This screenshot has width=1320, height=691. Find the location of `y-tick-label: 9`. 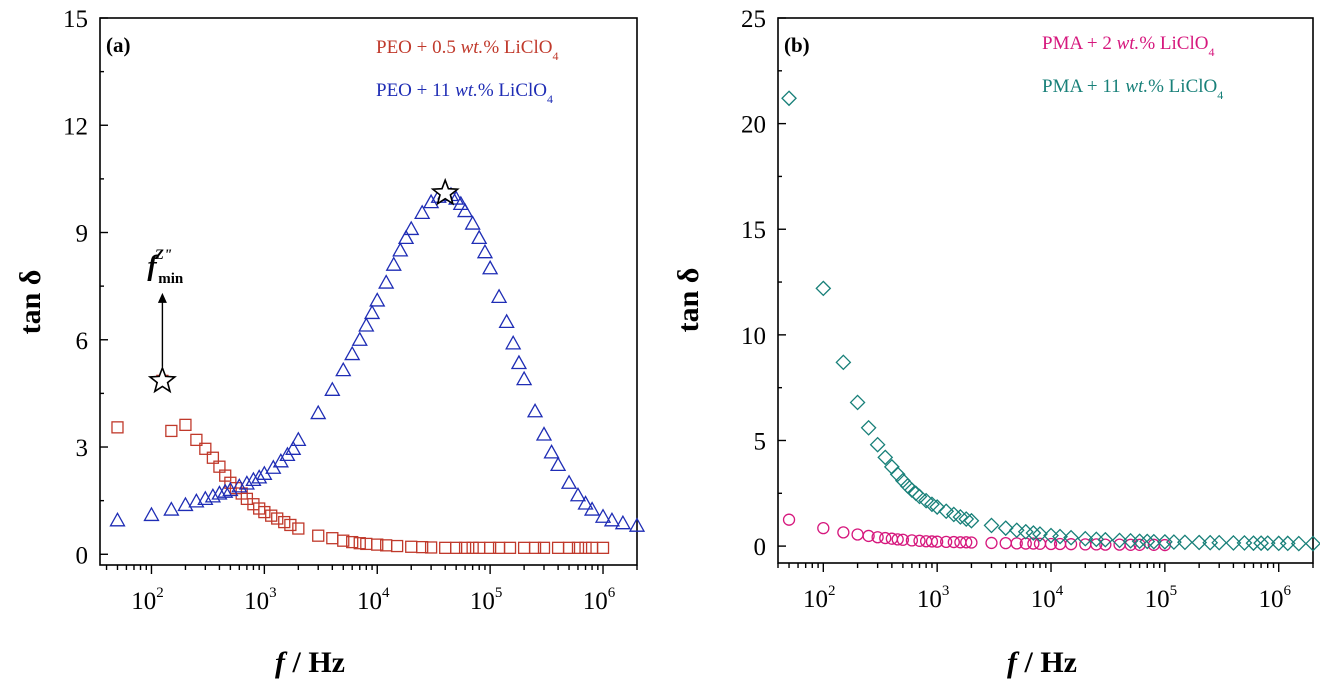

y-tick-label: 9 is located at coordinates (82, 234).